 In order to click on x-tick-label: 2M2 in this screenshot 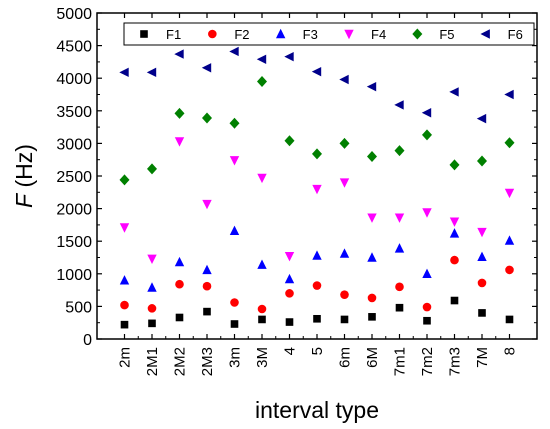, I will do `click(180, 361)`.